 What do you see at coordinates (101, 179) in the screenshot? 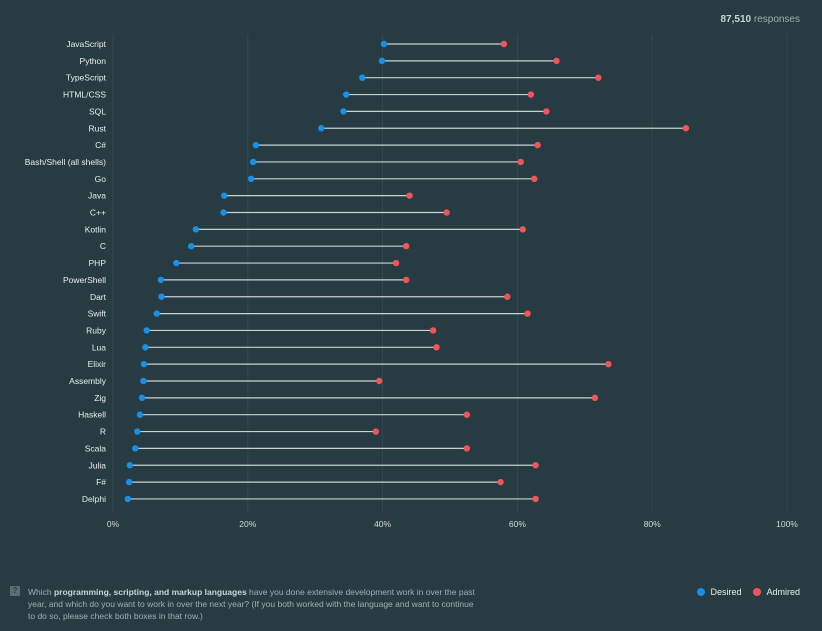
I see `category-label: Go` at bounding box center [101, 179].